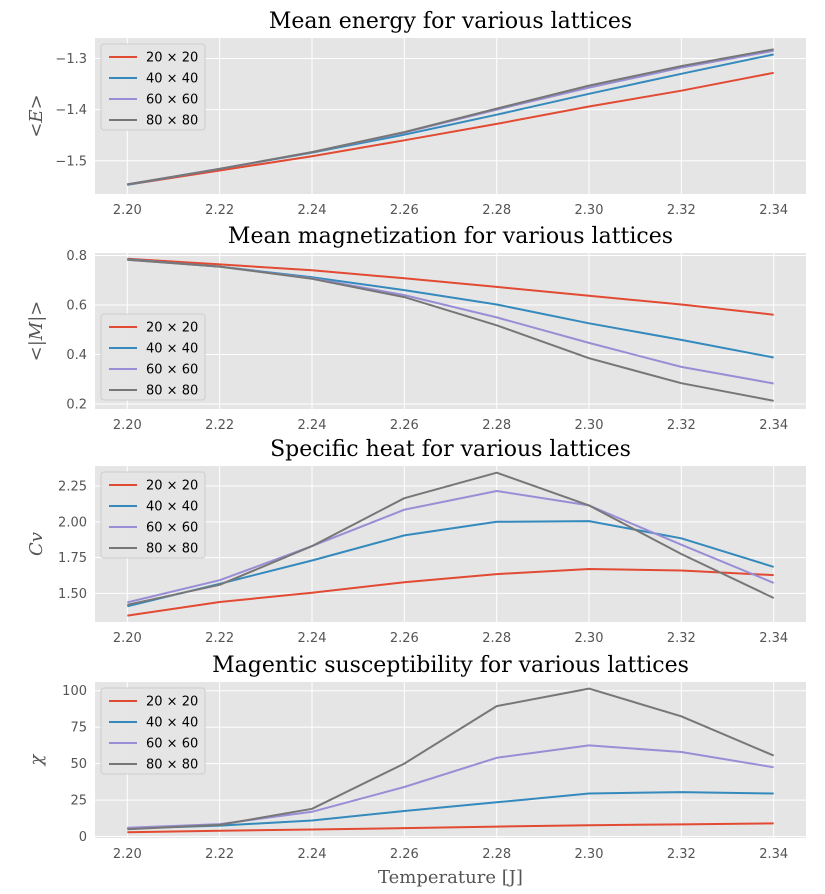  I want to click on y-tick-label: −1.3, so click(71, 59).